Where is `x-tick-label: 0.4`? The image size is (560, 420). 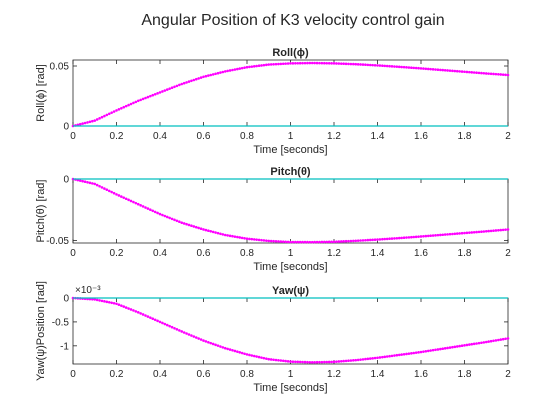
x-tick-label: 0.4 is located at coordinates (160, 374).